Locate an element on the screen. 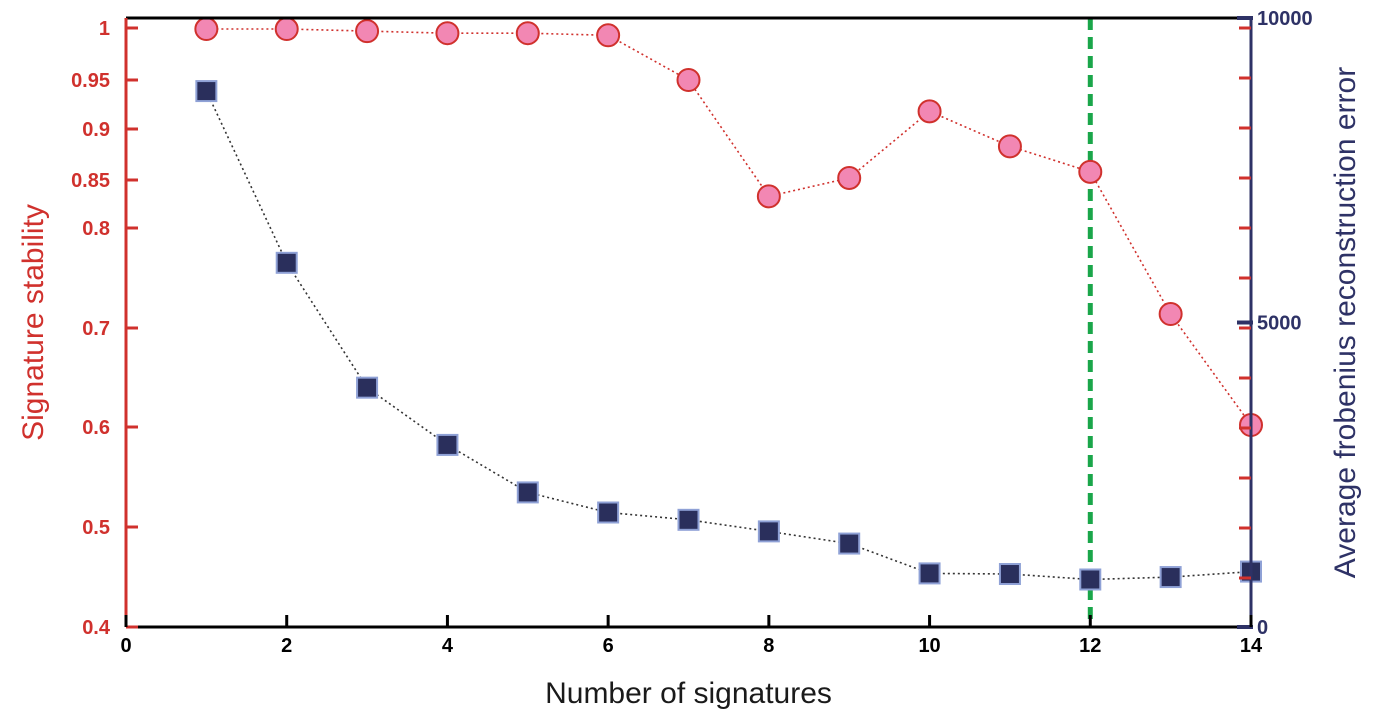  left-tick-label-0.9: 0.9 is located at coordinates (96, 130).